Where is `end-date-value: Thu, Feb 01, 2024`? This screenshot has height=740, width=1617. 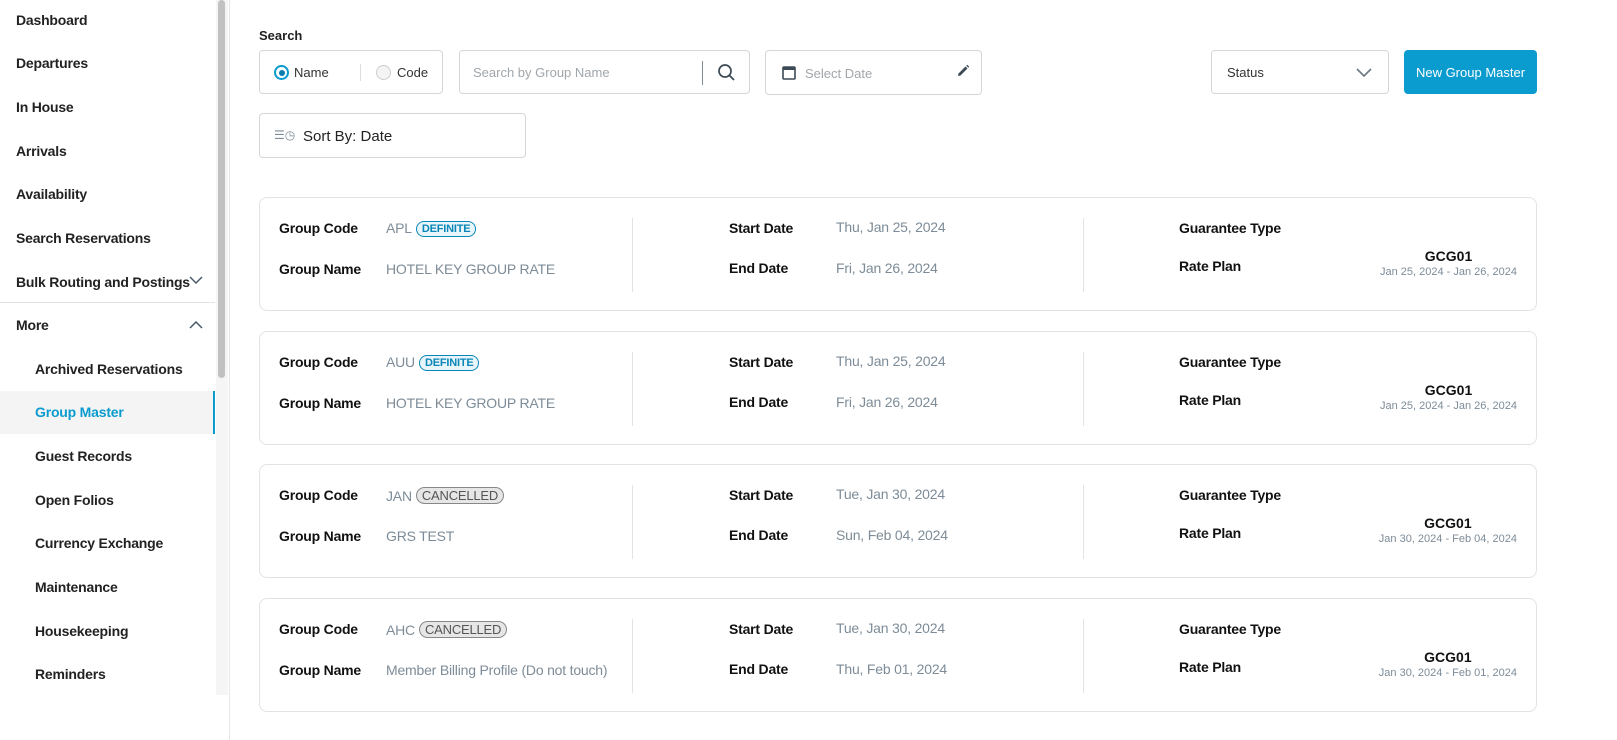
end-date-value: Thu, Feb 01, 2024 is located at coordinates (892, 669).